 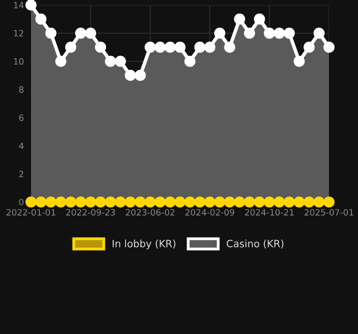 I want to click on y-tick-label: 12, so click(x=19, y=33).